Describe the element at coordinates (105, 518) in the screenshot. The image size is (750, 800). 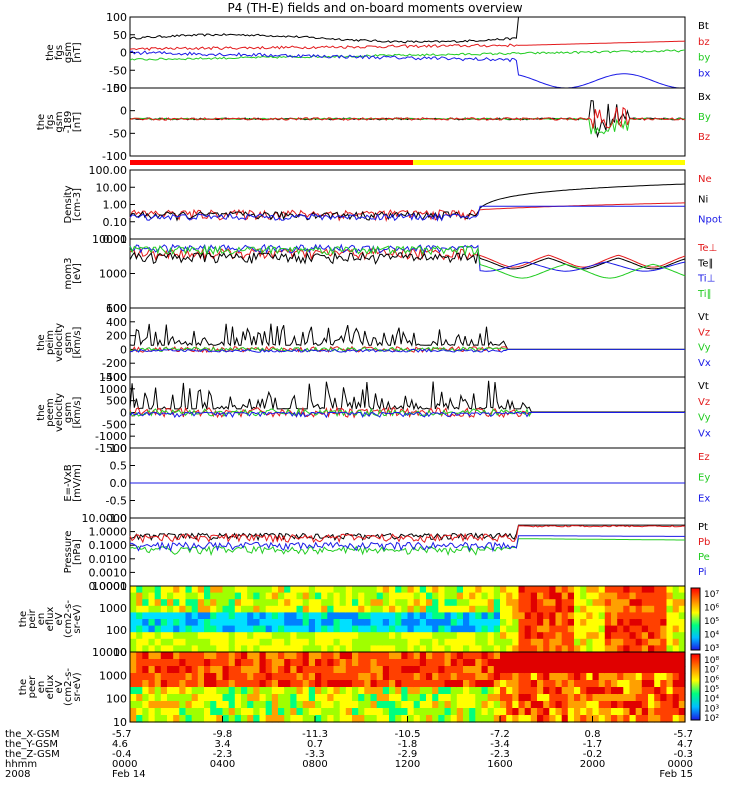
I see `y-tick-label: 10.0000` at that location.